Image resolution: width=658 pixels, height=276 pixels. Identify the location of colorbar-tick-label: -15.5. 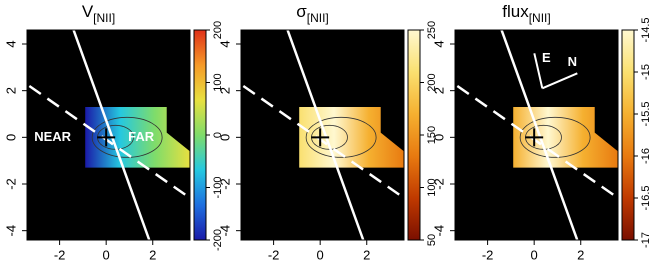
(646, 113).